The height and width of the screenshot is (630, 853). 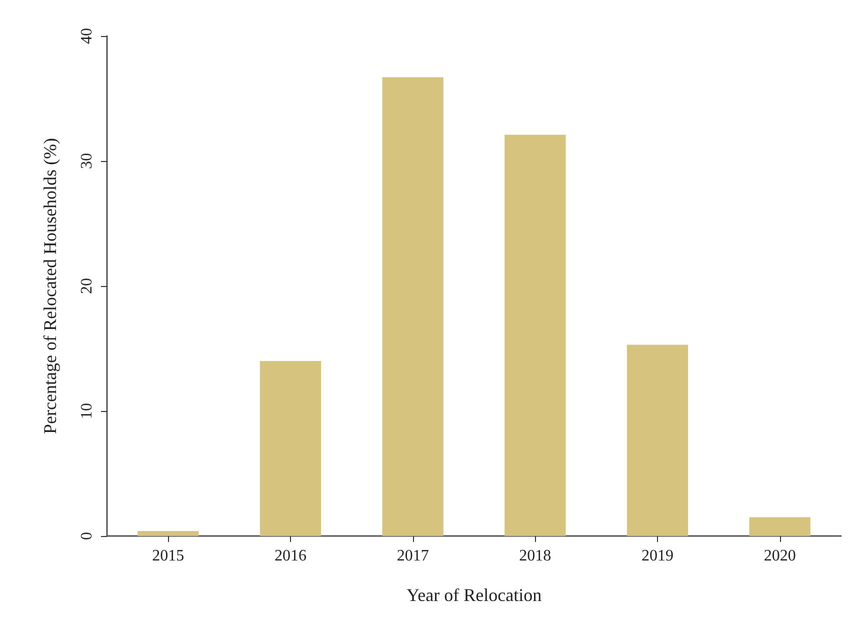 What do you see at coordinates (168, 556) in the screenshot?
I see `x-tick-label: 2015` at bounding box center [168, 556].